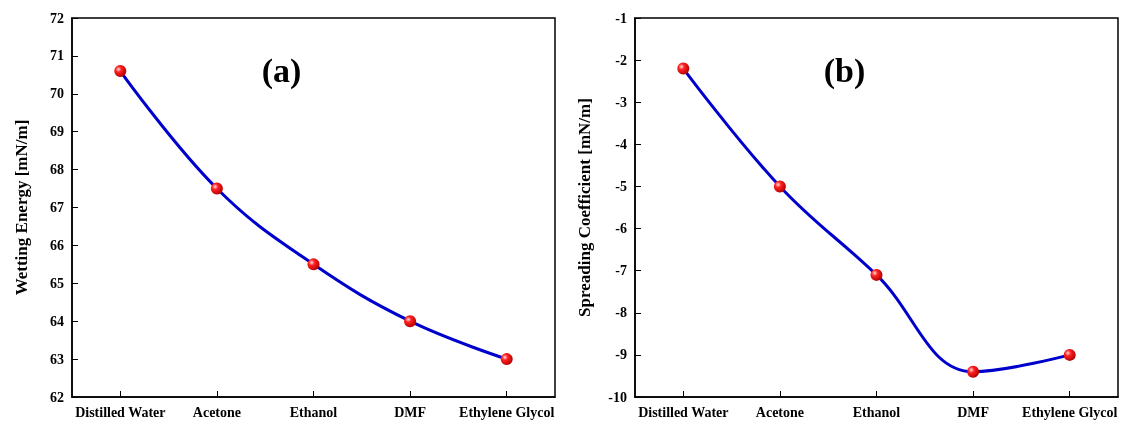  I want to click on y-tick-label: 65, so click(57, 283).